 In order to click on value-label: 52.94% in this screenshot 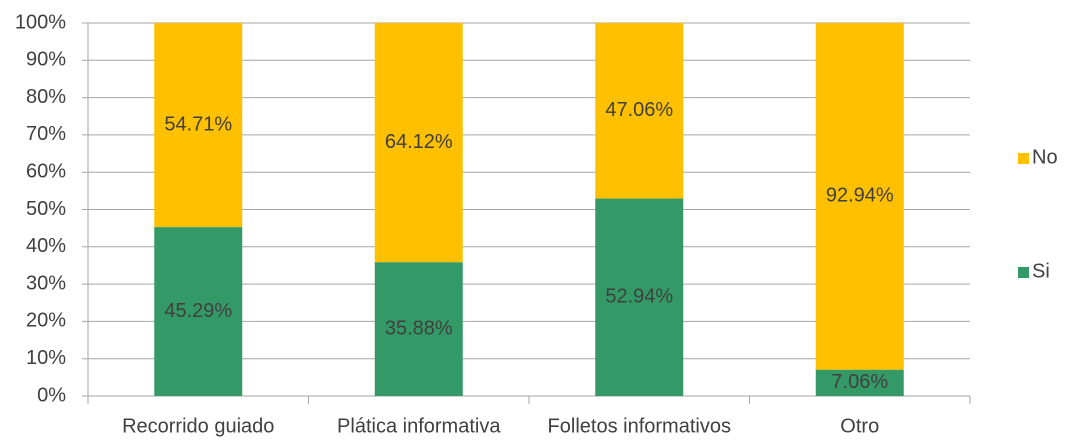, I will do `click(639, 297)`.